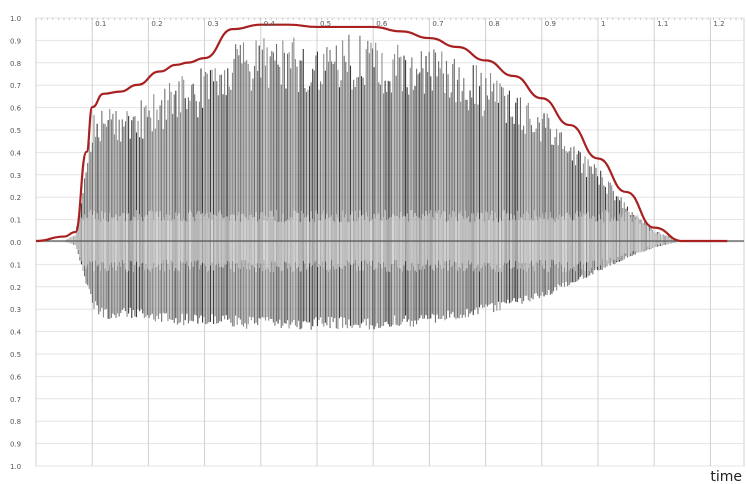  Describe the element at coordinates (213, 24) in the screenshot. I see `x-tick-label: 0.3` at that location.